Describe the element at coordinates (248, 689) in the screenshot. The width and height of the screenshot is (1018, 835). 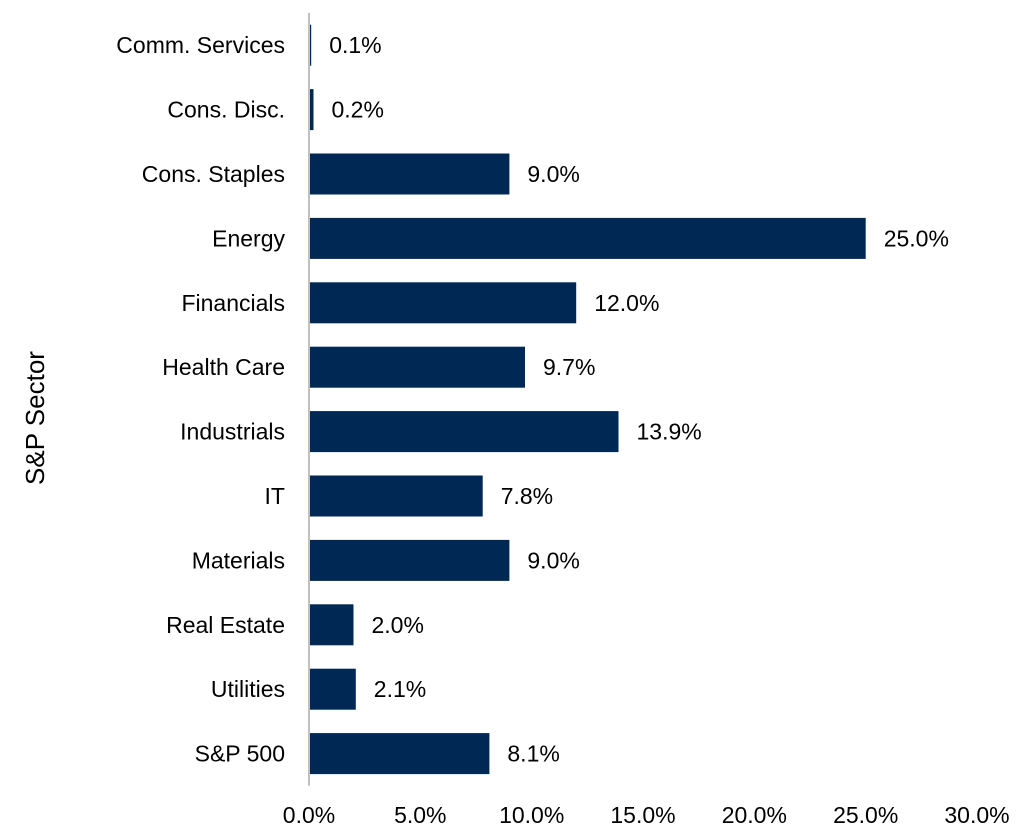
I see `category-label: Utilities` at that location.